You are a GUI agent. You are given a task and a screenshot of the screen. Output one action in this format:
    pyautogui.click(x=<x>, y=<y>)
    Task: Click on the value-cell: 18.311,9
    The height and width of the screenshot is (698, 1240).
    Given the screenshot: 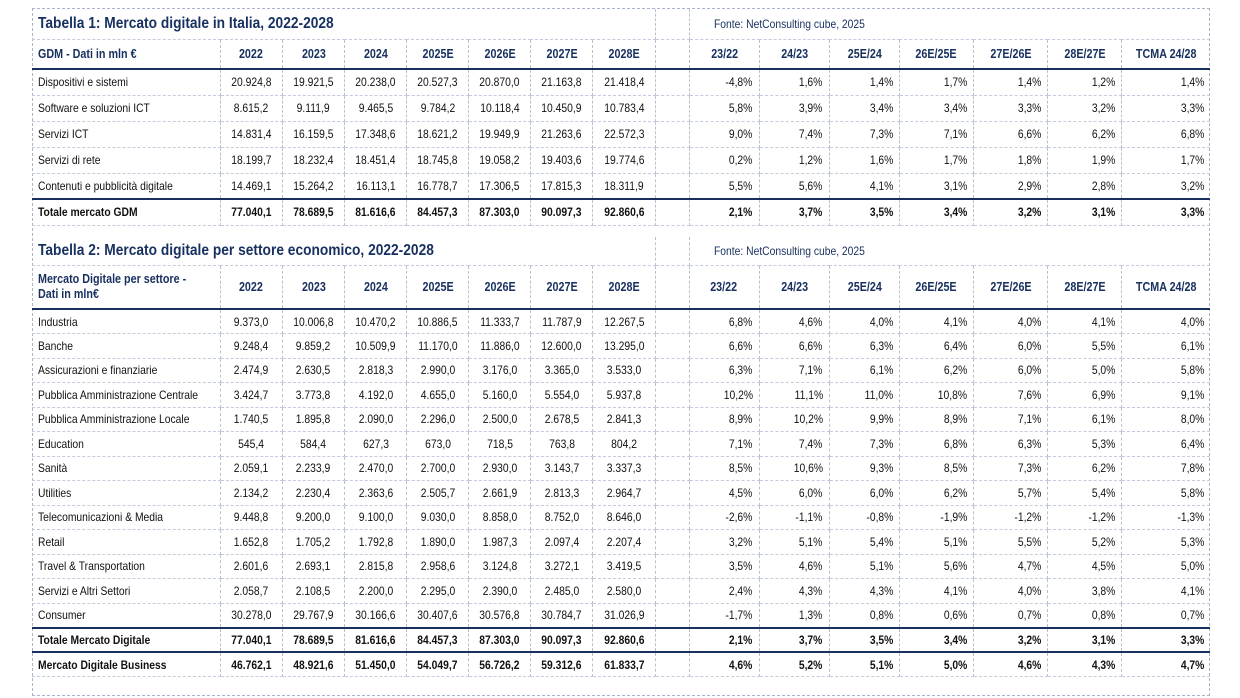 What is the action you would take?
    pyautogui.click(x=624, y=186)
    